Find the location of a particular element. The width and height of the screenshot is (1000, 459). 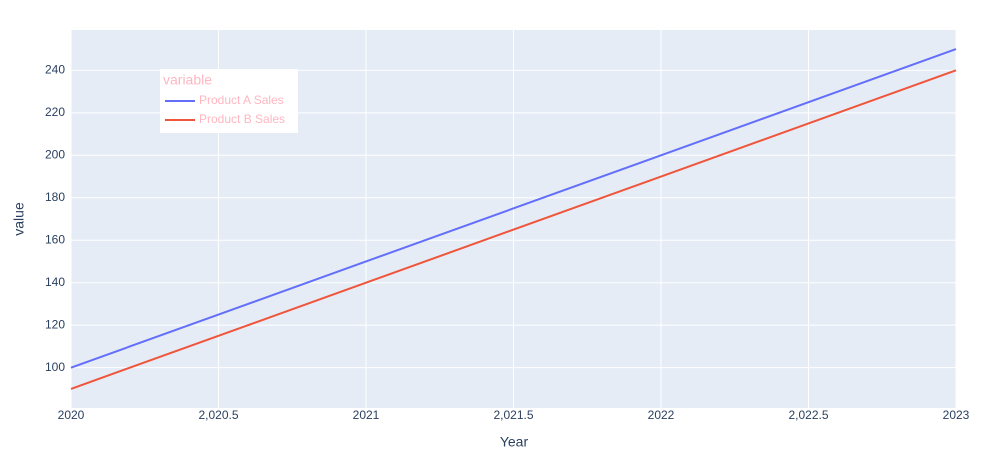

legend-title: variable is located at coordinates (187, 80).